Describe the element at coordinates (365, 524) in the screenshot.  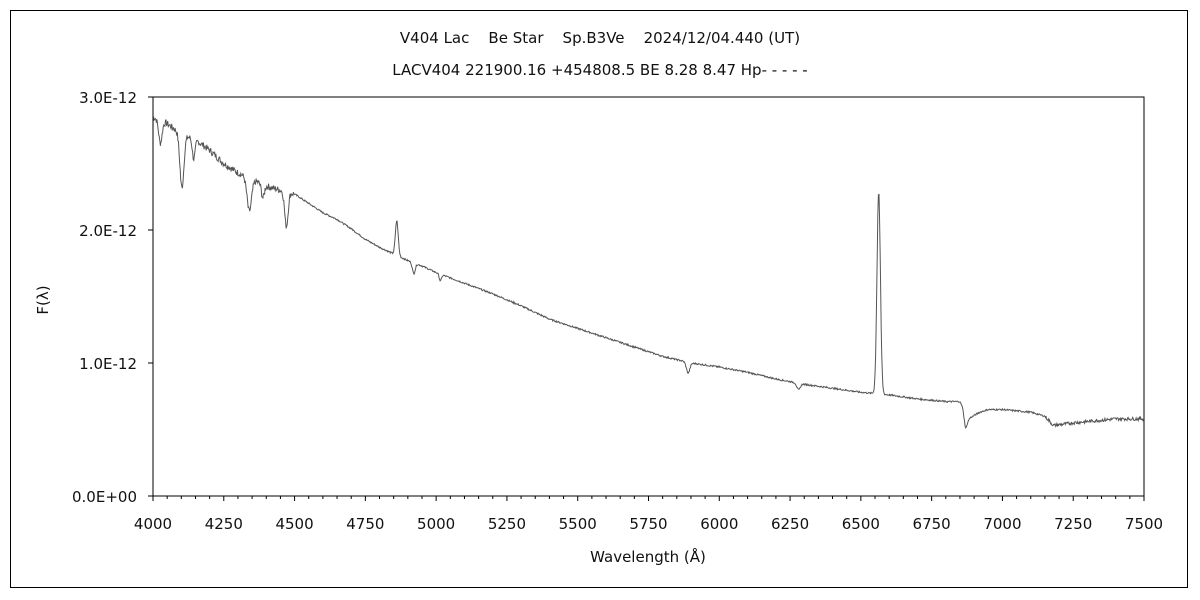
I see `x-tick-label: 4750` at that location.